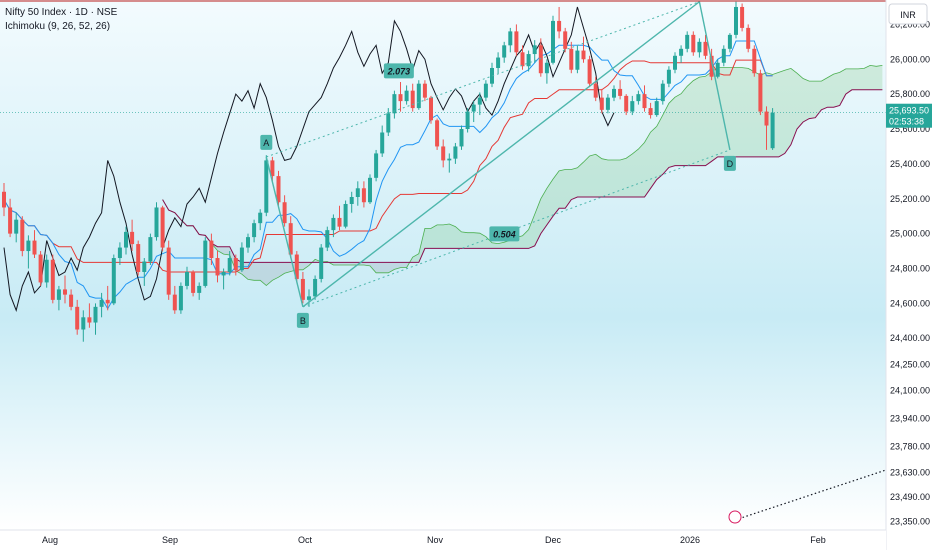 This screenshot has width=932, height=550. I want to click on pattern-ratio-ac, so click(483, 79).